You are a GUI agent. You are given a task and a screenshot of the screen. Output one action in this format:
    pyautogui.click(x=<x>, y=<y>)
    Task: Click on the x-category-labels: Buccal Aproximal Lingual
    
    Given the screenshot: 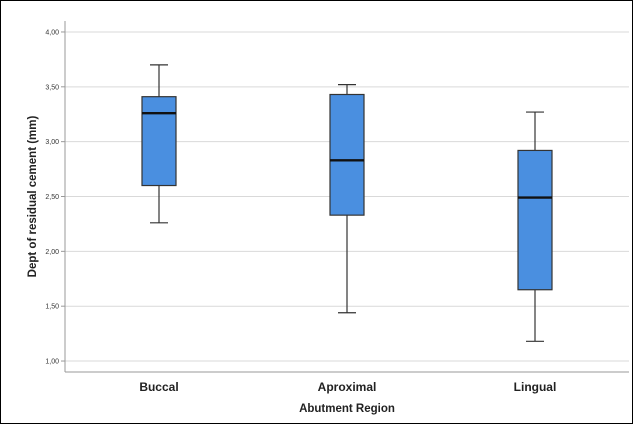 What is the action you would take?
    pyautogui.click(x=347, y=387)
    